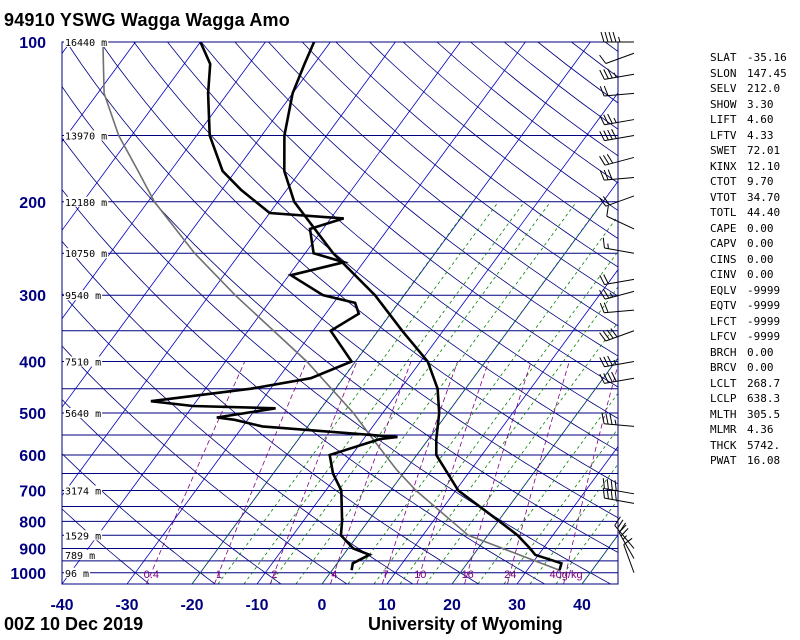 This screenshot has height=640, width=800. Describe the element at coordinates (748, 229) in the screenshot. I see `index-row: CAPE 0.00` at that location.